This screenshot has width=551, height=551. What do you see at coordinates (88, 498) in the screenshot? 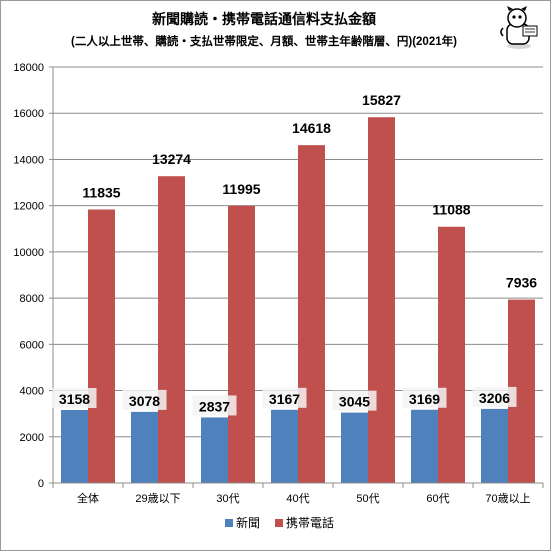
I see `x-category-label: 全体` at bounding box center [88, 498].